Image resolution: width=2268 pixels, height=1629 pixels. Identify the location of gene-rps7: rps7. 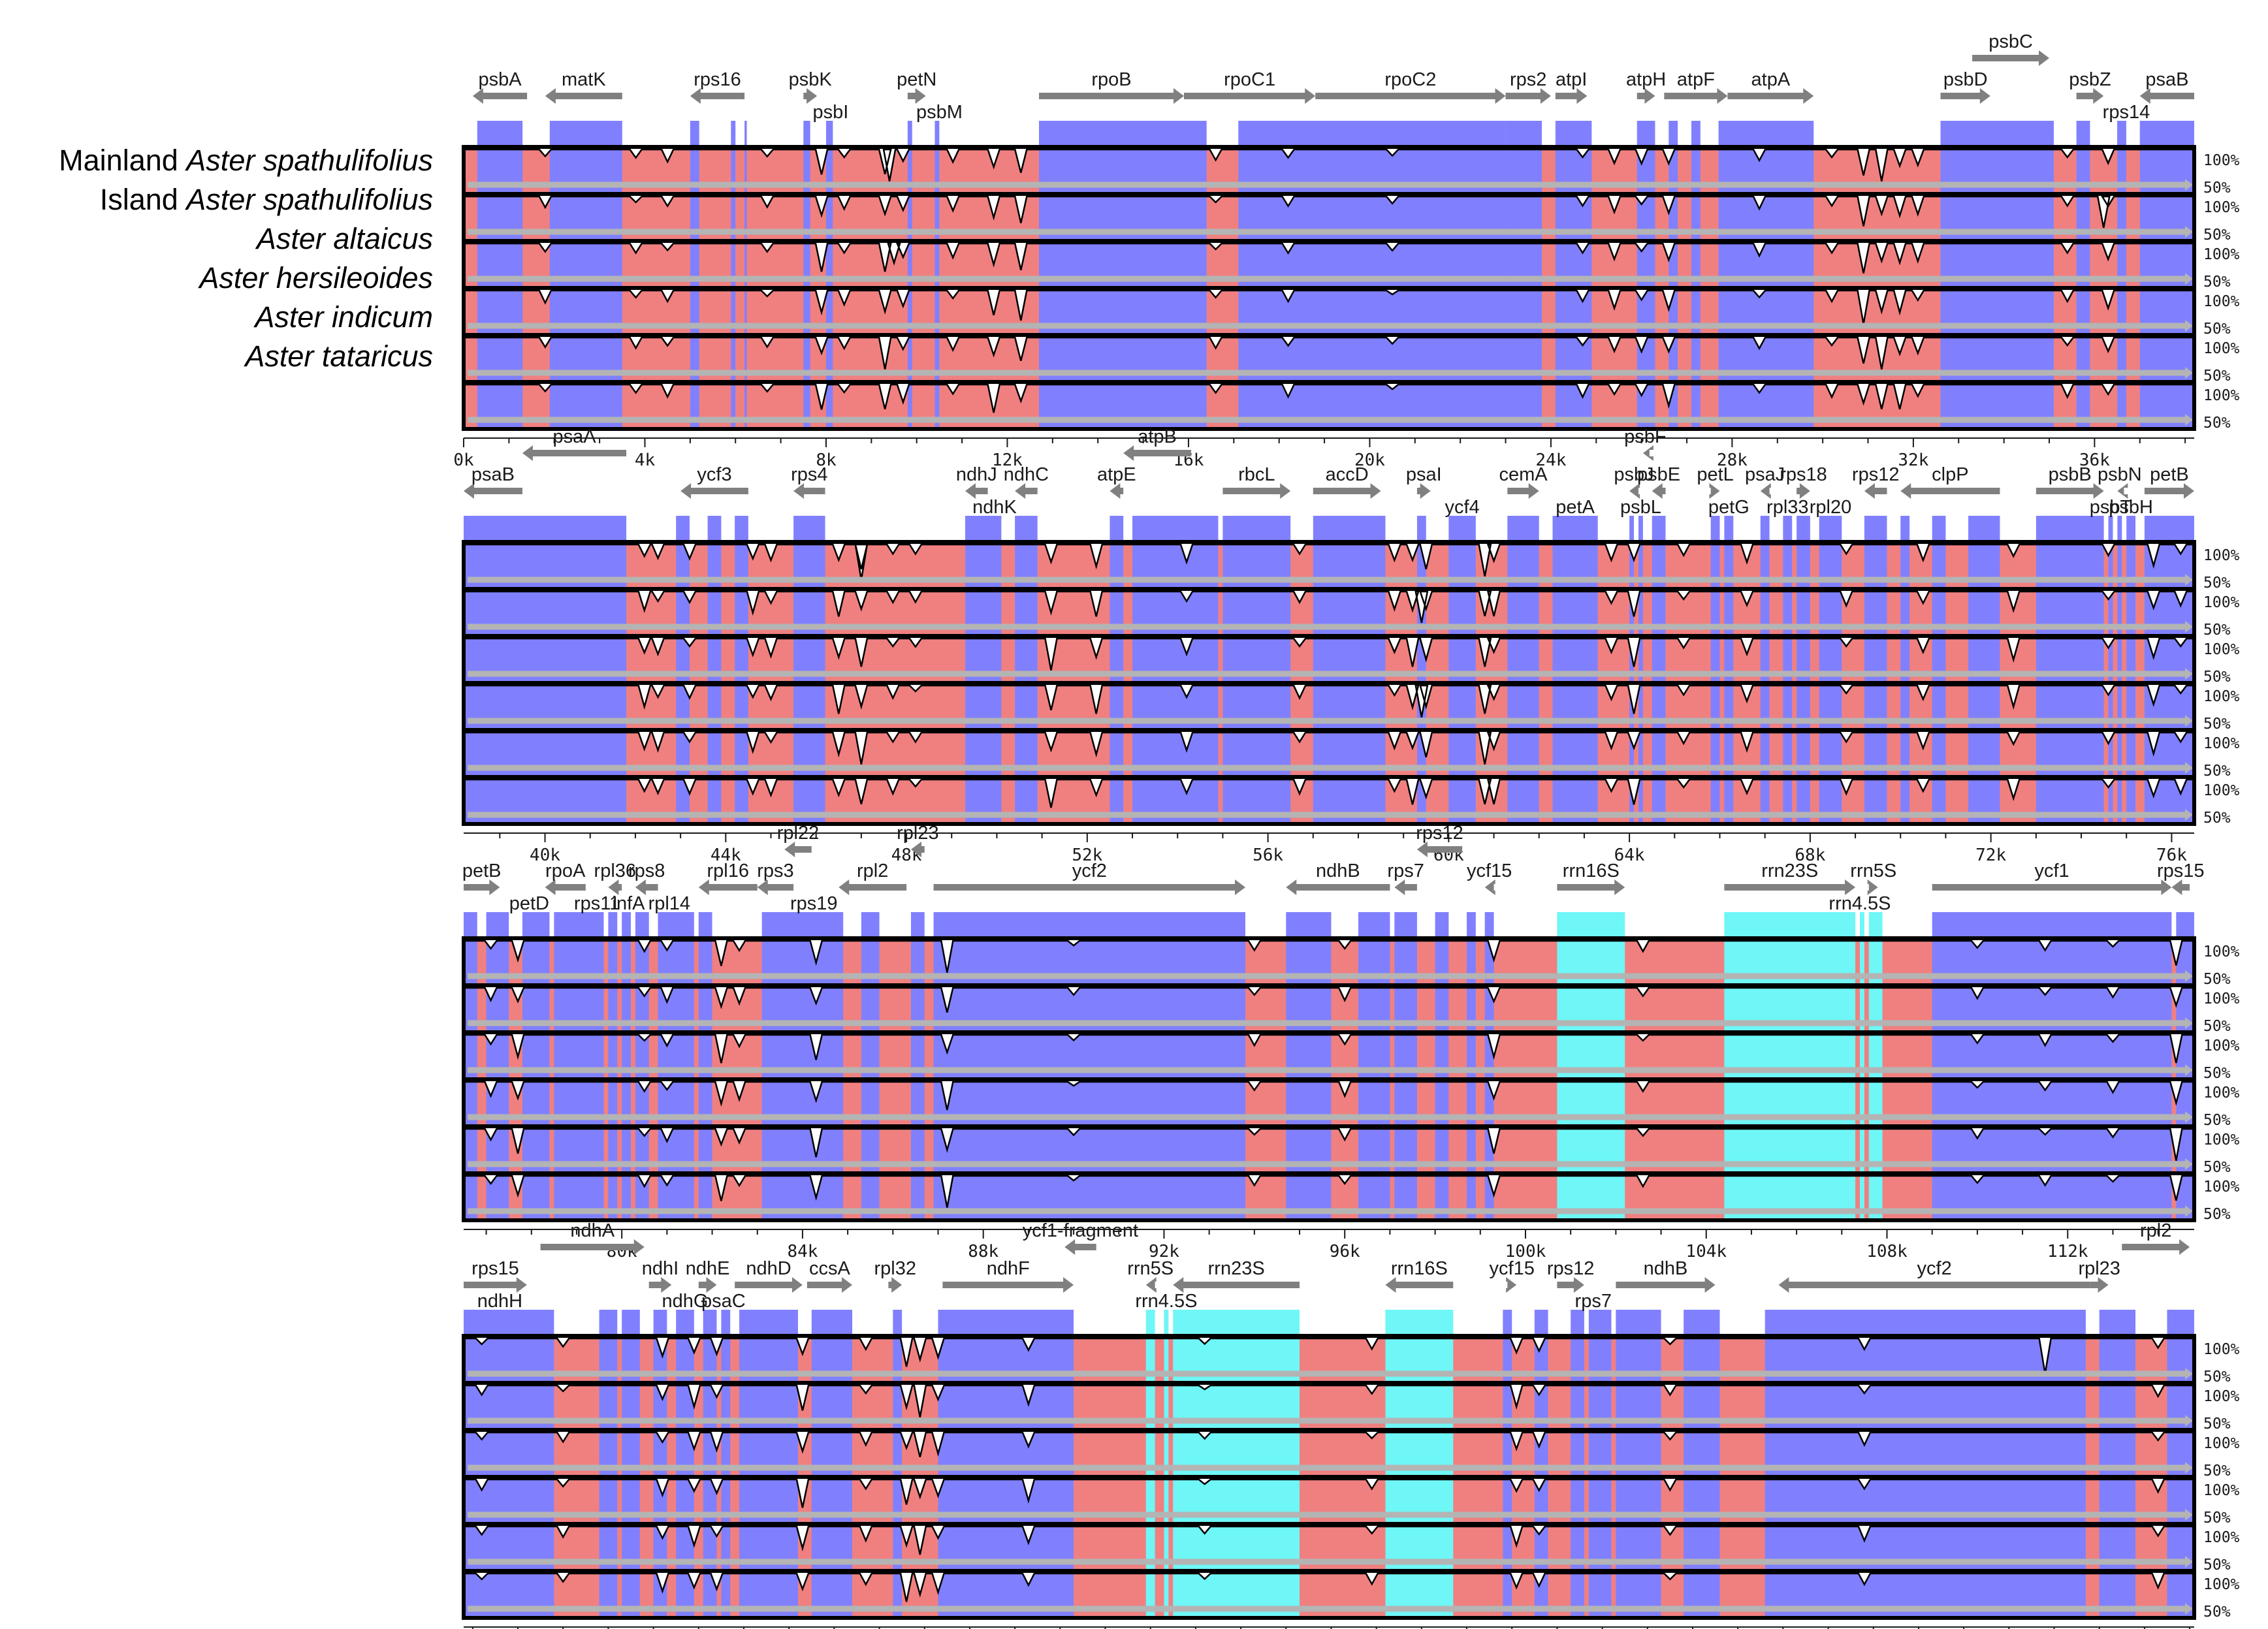
(1405, 878).